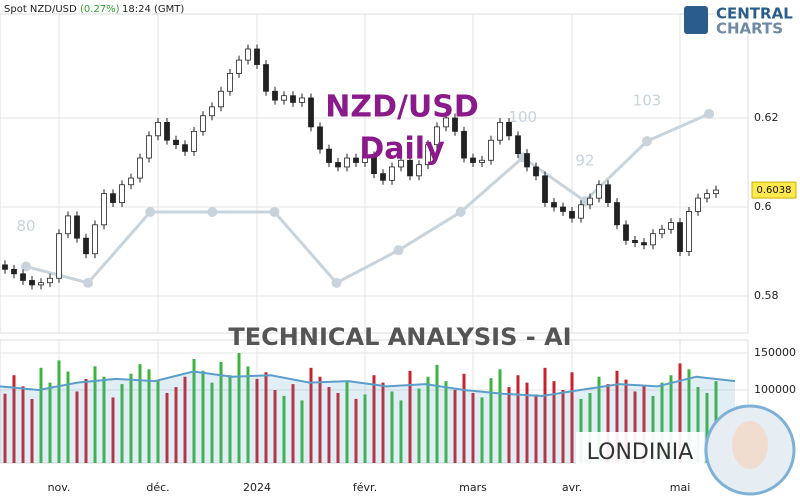 Image resolution: width=800 pixels, height=500 pixels. I want to click on volume-line, so click(368, 383).